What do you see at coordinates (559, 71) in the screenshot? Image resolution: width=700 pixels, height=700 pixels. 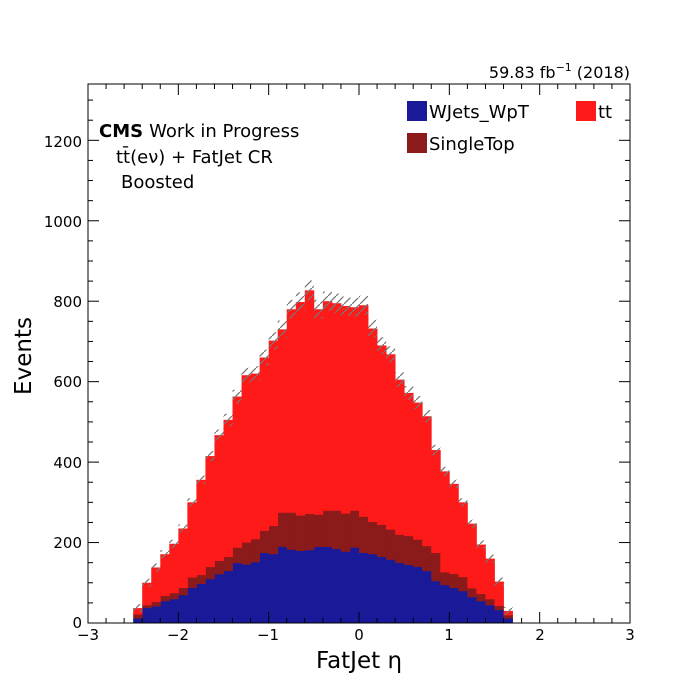 I see `luminosity-label: 59.83 fb−1 (2018)` at bounding box center [559, 71].